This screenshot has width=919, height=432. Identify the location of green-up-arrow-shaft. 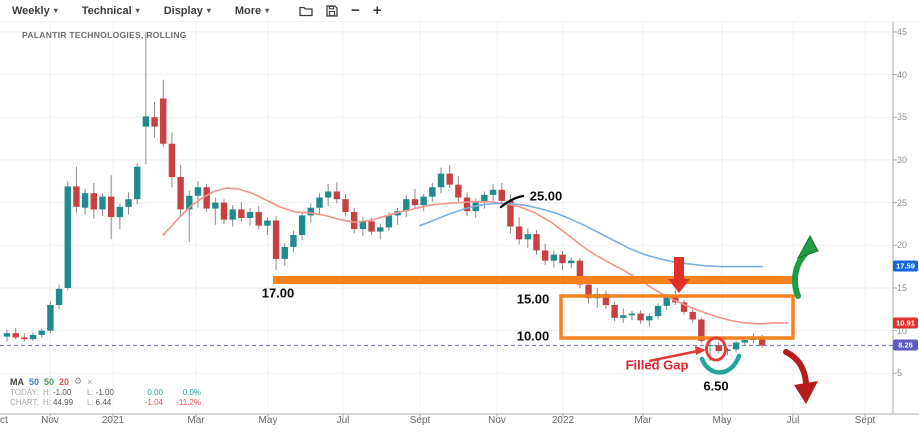
(800, 274).